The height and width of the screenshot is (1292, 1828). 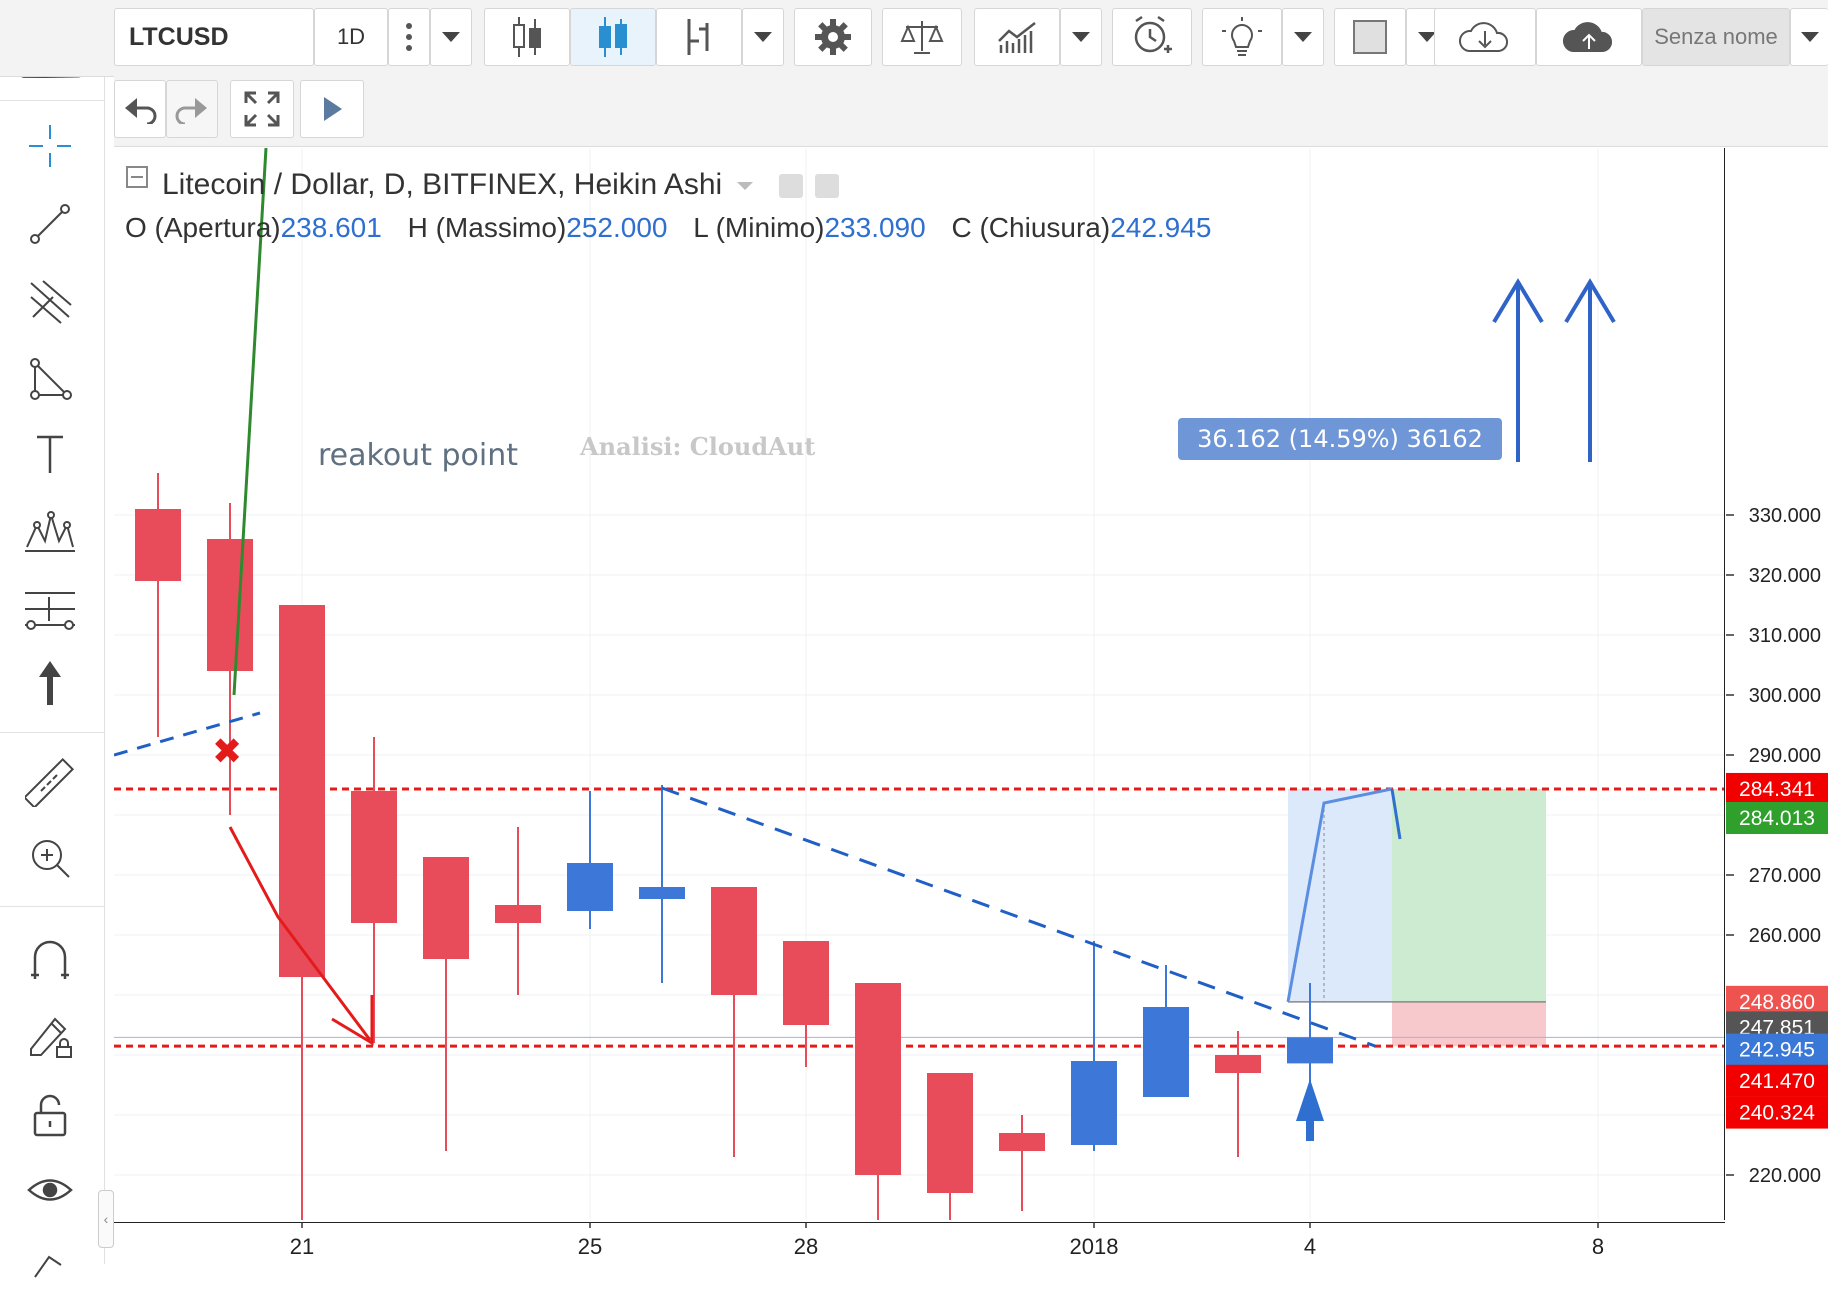 I want to click on text-icon, so click(x=50, y=454).